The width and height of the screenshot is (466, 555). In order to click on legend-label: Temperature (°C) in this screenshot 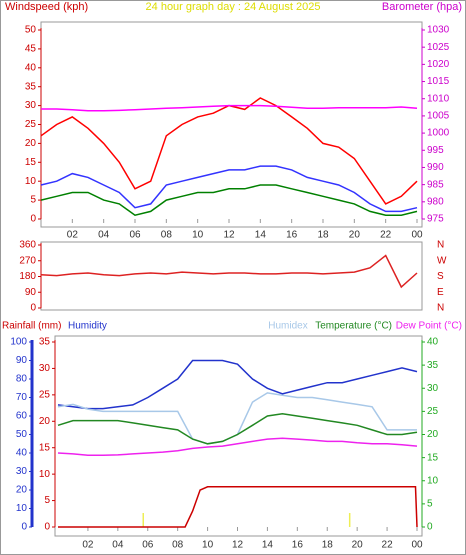, I will do `click(353, 326)`.